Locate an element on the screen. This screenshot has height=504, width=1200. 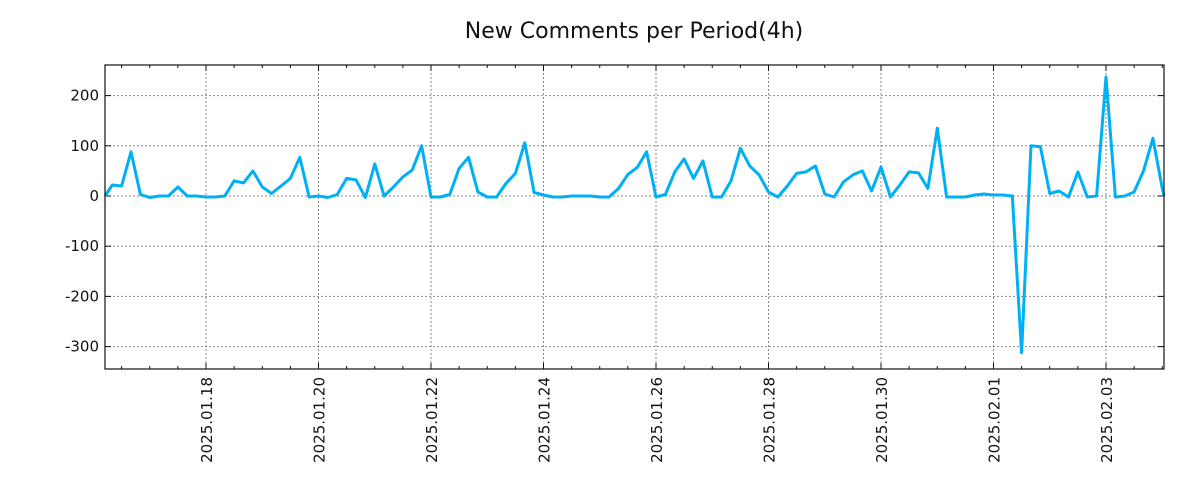
y-tick-label: 200 is located at coordinates (84, 96).